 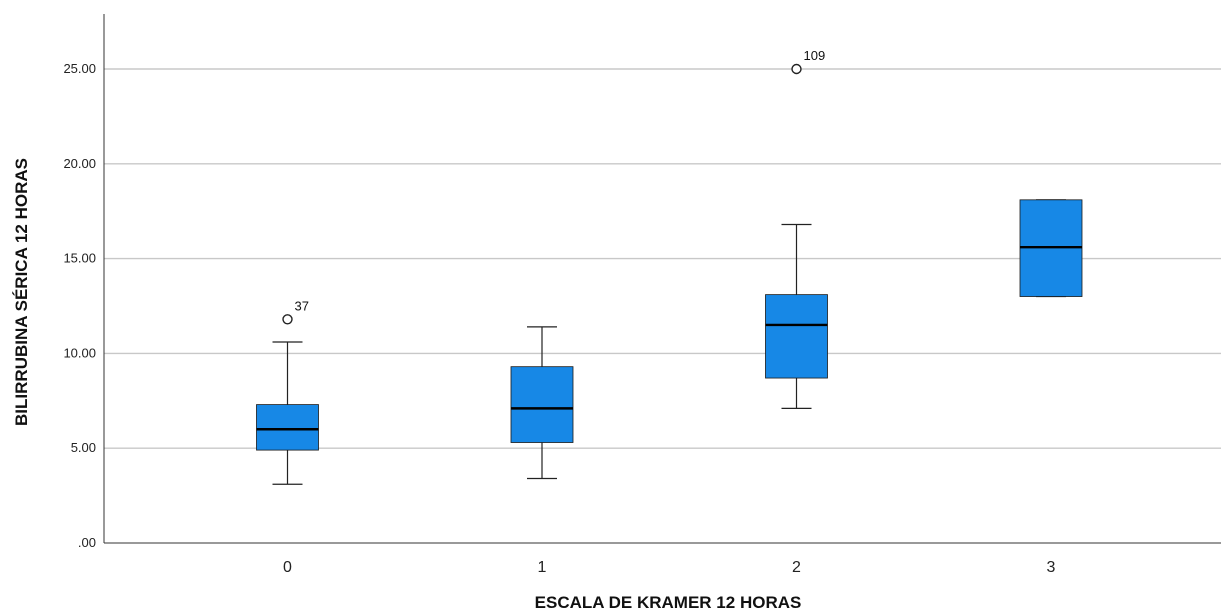 I want to click on x-tick-labels: 0 1 2 3, so click(x=669, y=567).